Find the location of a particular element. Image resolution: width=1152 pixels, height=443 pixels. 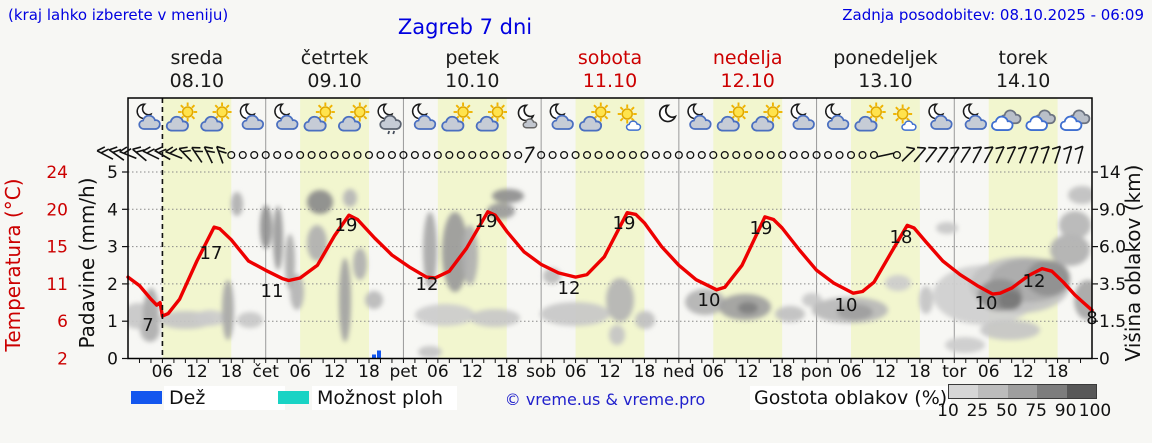

cloud-axis-title: Višina oblakov (km) is located at coordinates (1133, 263).